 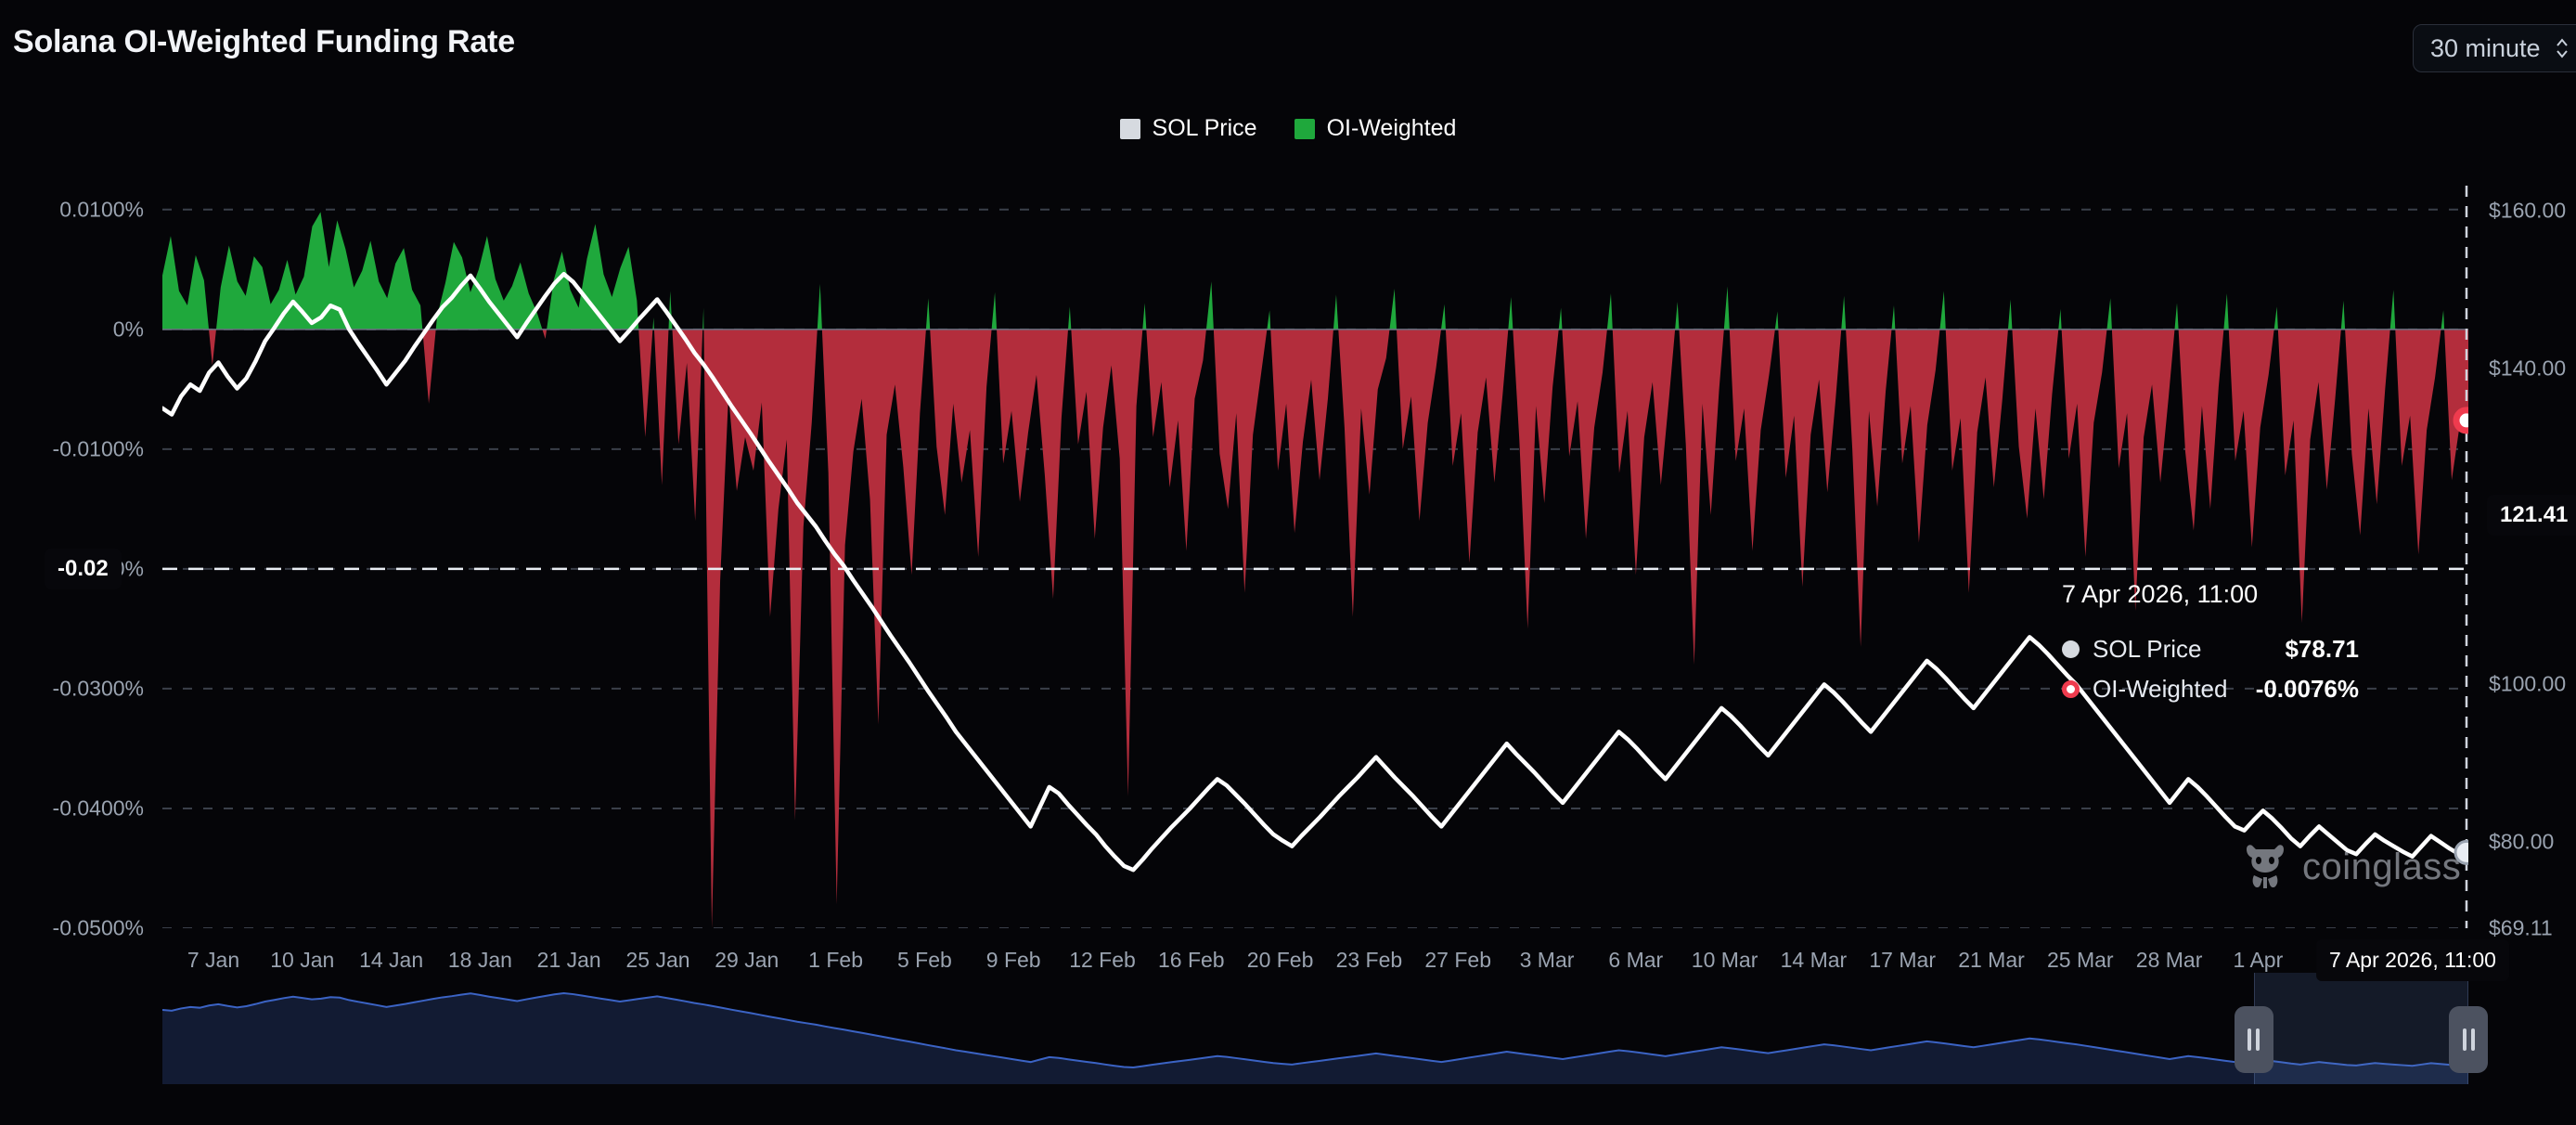 What do you see at coordinates (98, 927) in the screenshot?
I see `y-axis-left-tick: -0.0500%` at bounding box center [98, 927].